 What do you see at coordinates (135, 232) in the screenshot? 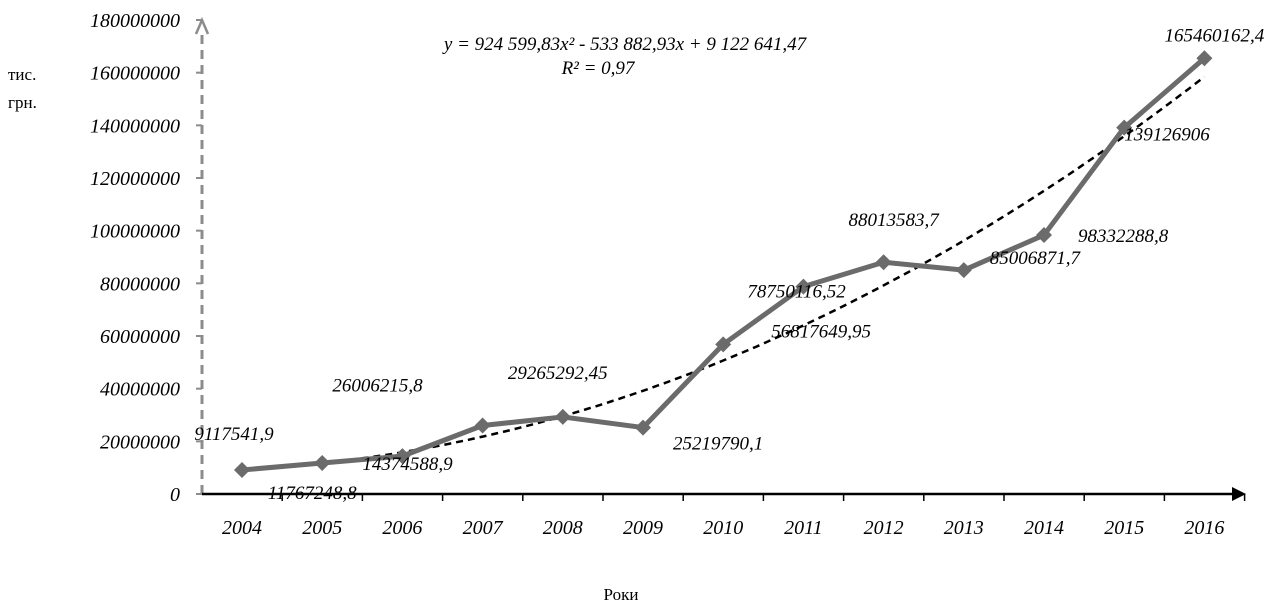
I see `y-tick-label: 100000000` at bounding box center [135, 232].